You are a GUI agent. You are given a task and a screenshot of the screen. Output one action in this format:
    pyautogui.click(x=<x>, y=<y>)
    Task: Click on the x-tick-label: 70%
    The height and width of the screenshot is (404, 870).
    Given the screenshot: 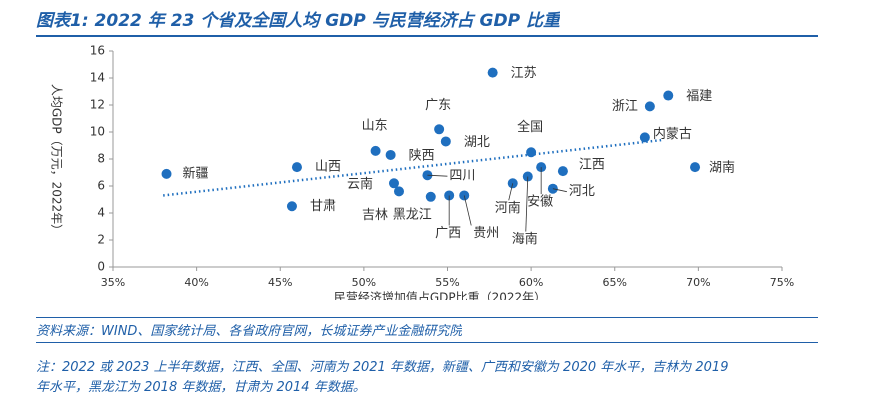 What is the action you would take?
    pyautogui.click(x=698, y=282)
    